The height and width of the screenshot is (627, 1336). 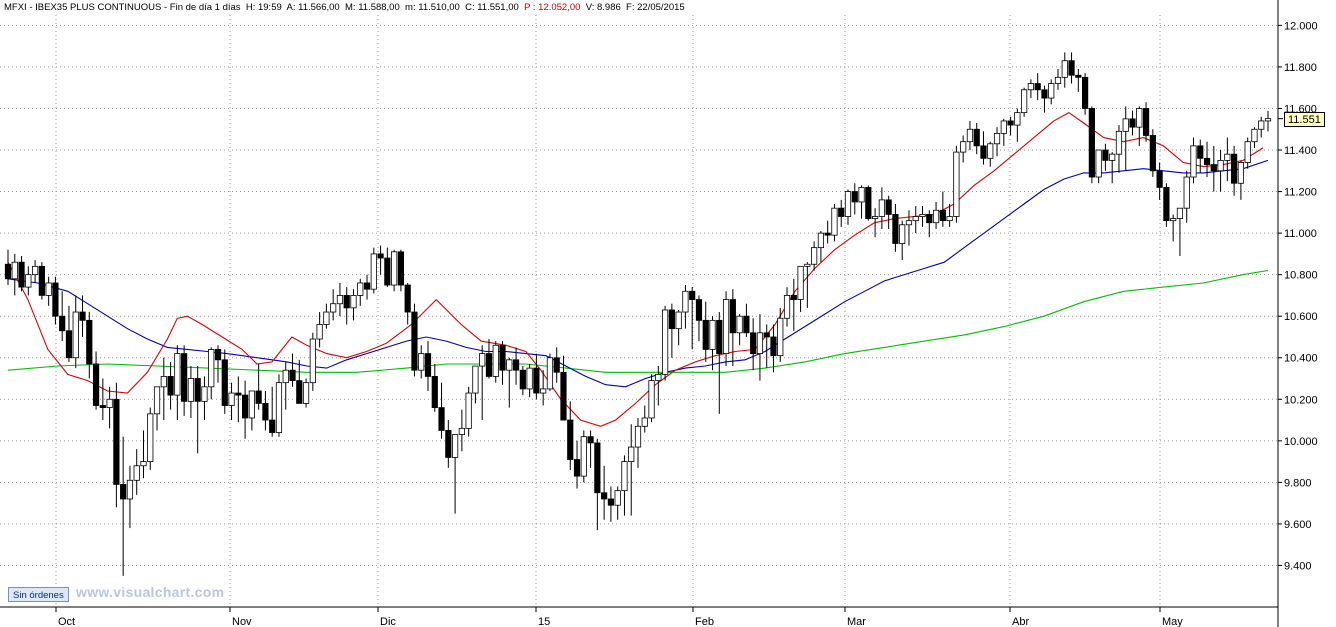 What do you see at coordinates (1301, 359) in the screenshot?
I see `y-tick-label: 10.400` at bounding box center [1301, 359].